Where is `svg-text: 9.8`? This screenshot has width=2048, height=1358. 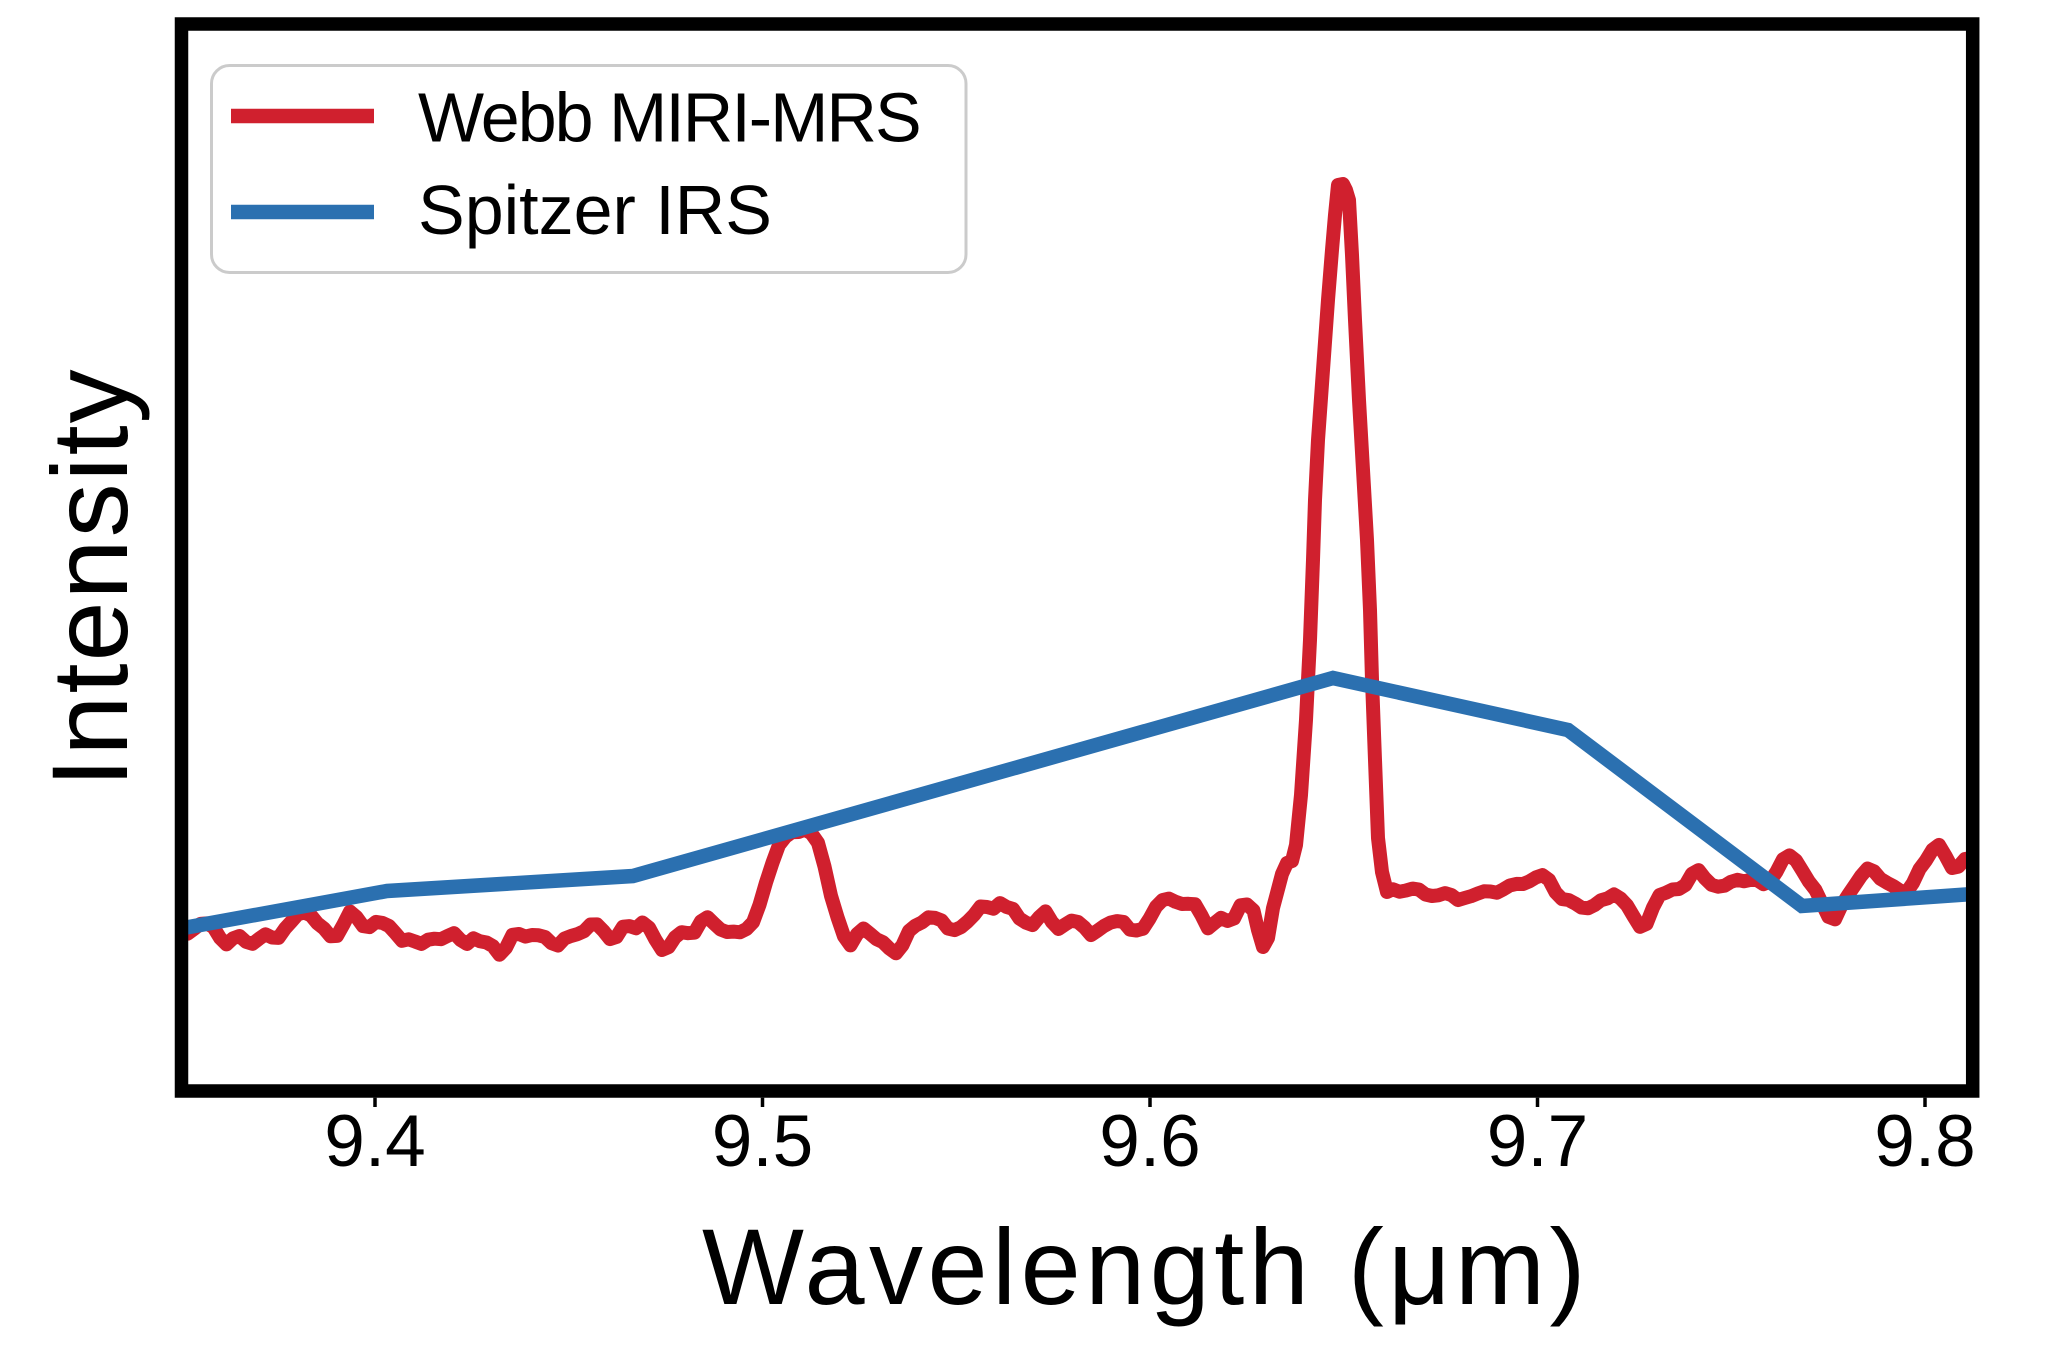
svg-text: 9.8 is located at coordinates (1924, 1141).